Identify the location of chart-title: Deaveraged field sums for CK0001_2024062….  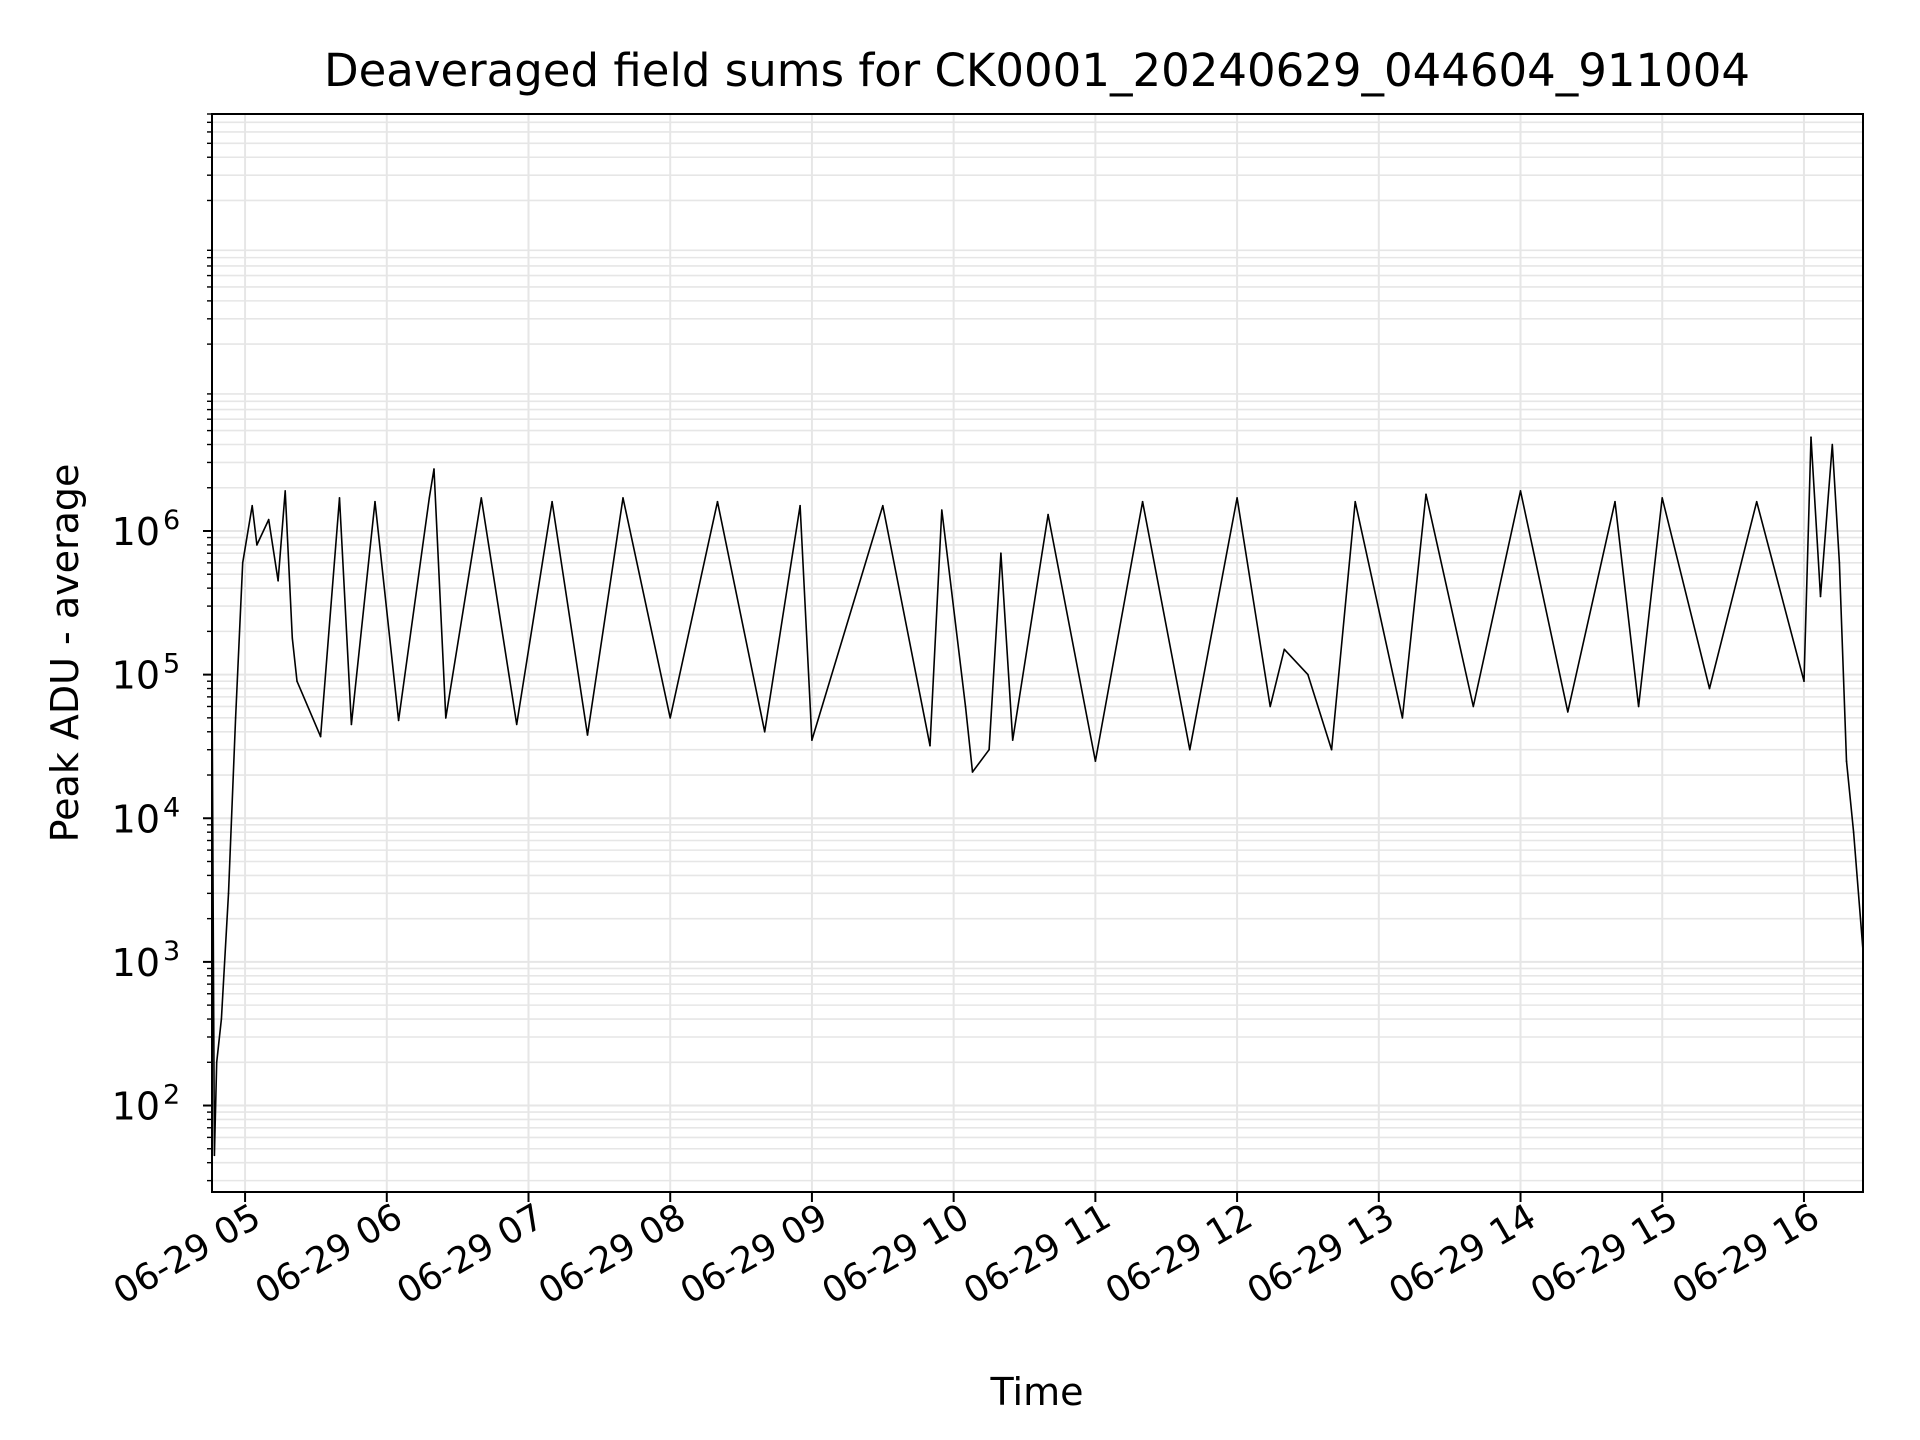
(1037, 70).